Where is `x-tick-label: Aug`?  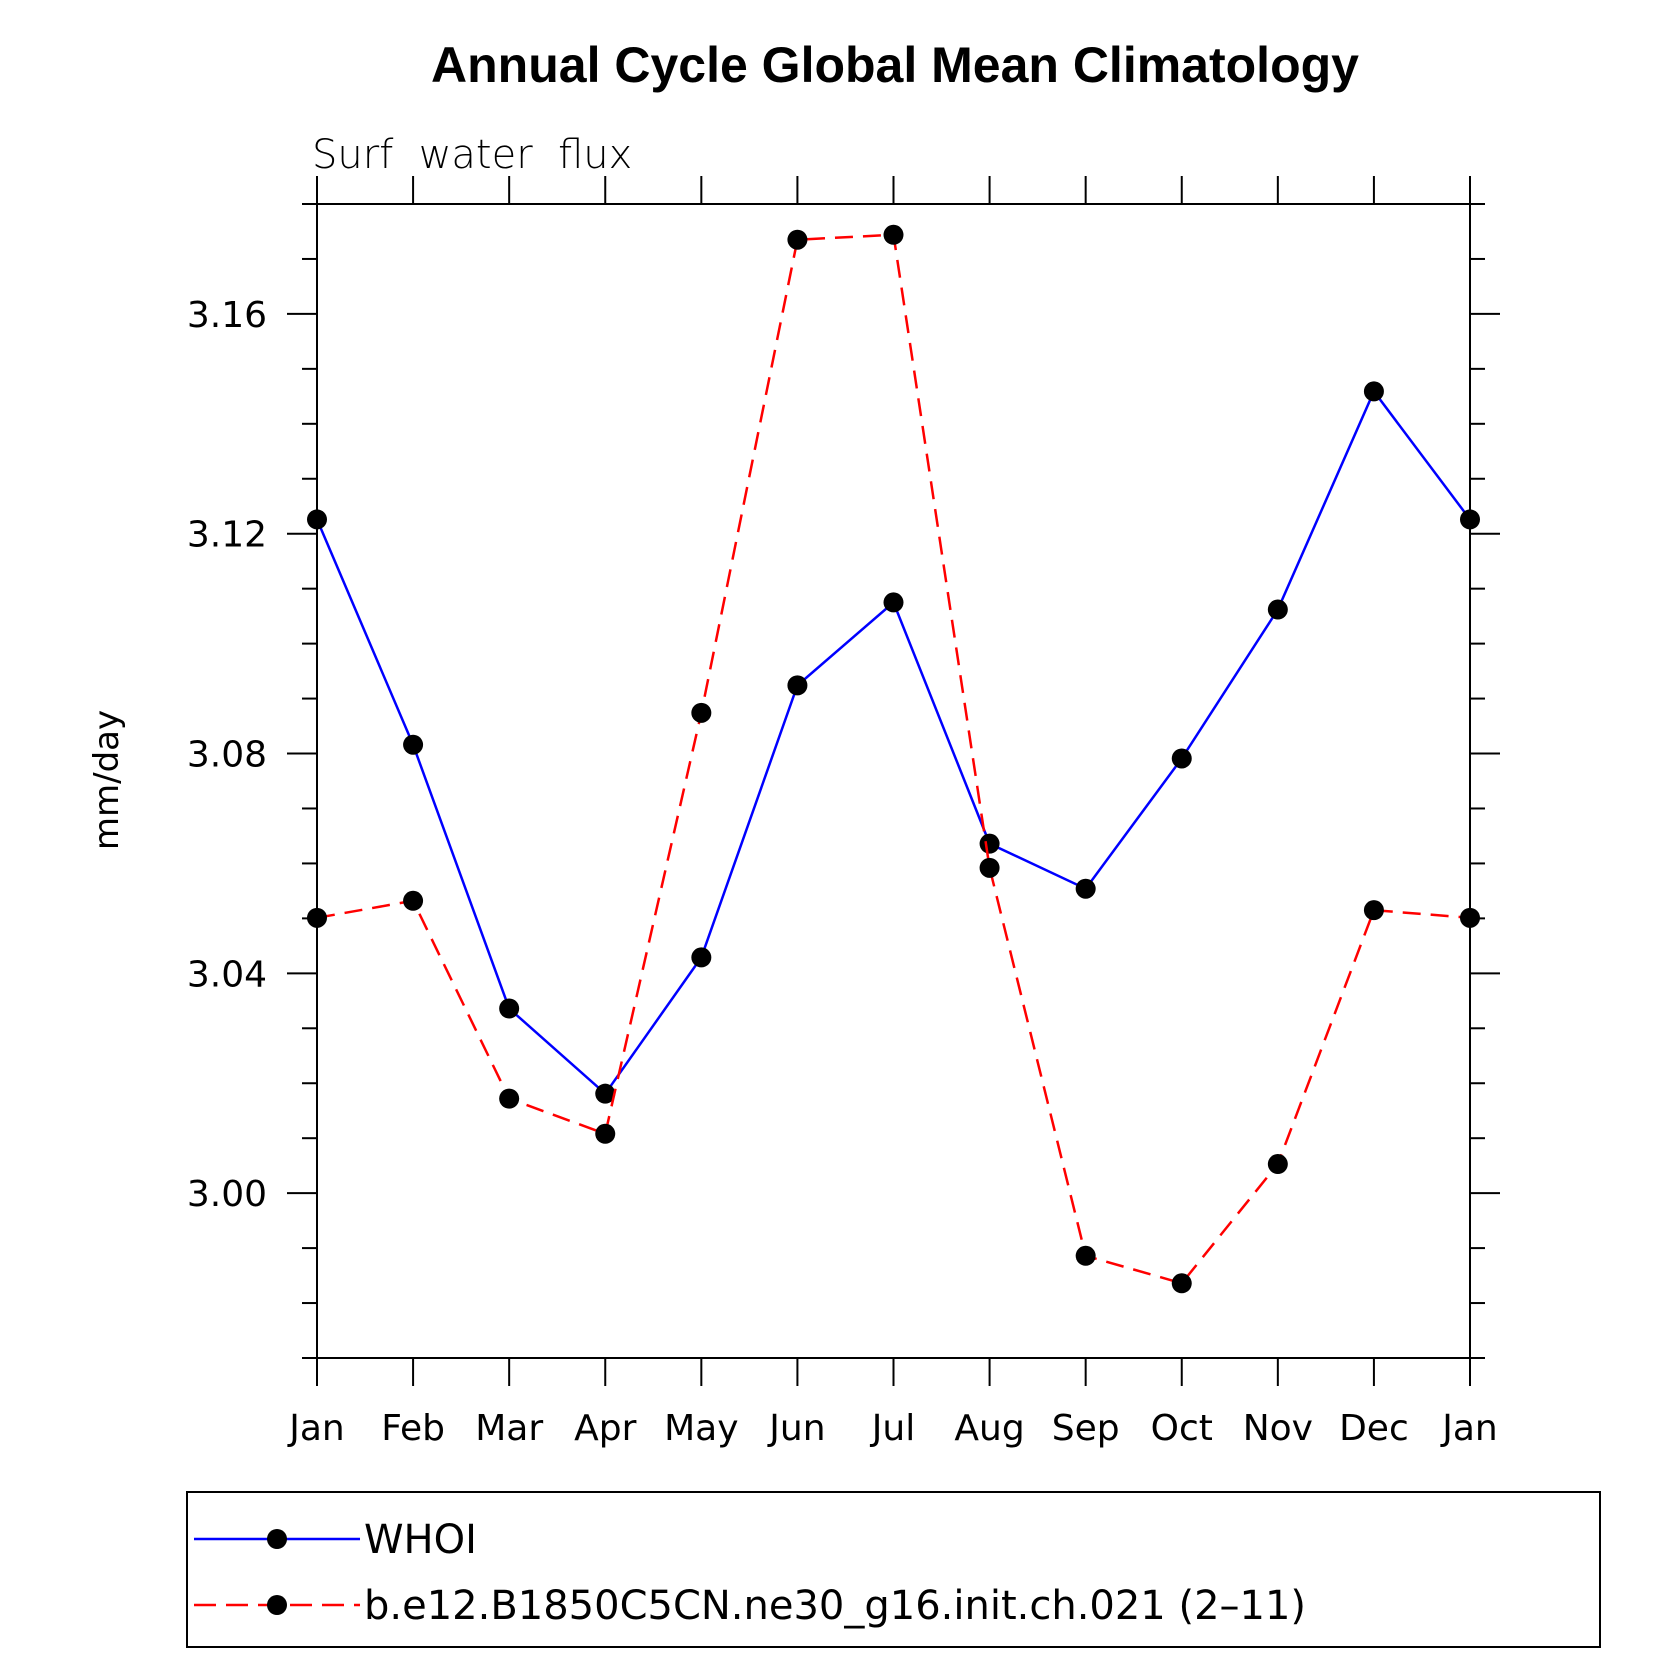 x-tick-label: Aug is located at coordinates (989, 1428).